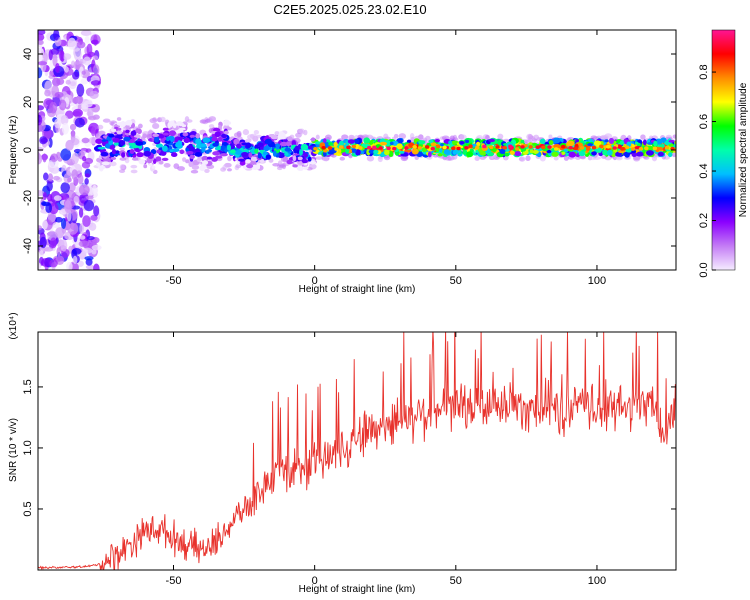 This screenshot has width=750, height=600. Describe the element at coordinates (28, 198) in the screenshot. I see `y-tick-label: -20` at that location.